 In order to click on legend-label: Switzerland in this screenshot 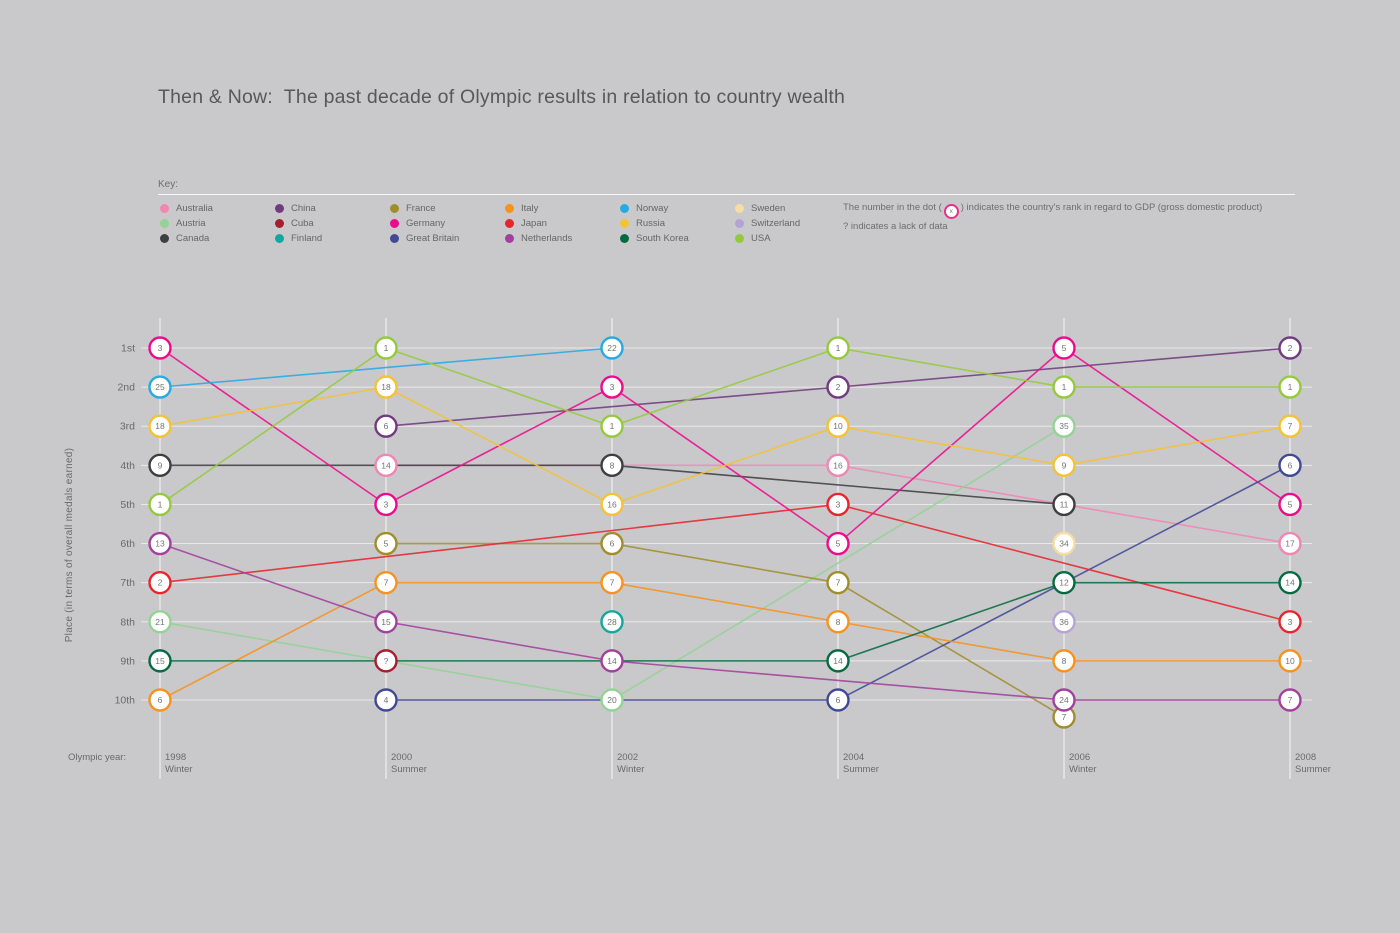, I will do `click(776, 224)`.